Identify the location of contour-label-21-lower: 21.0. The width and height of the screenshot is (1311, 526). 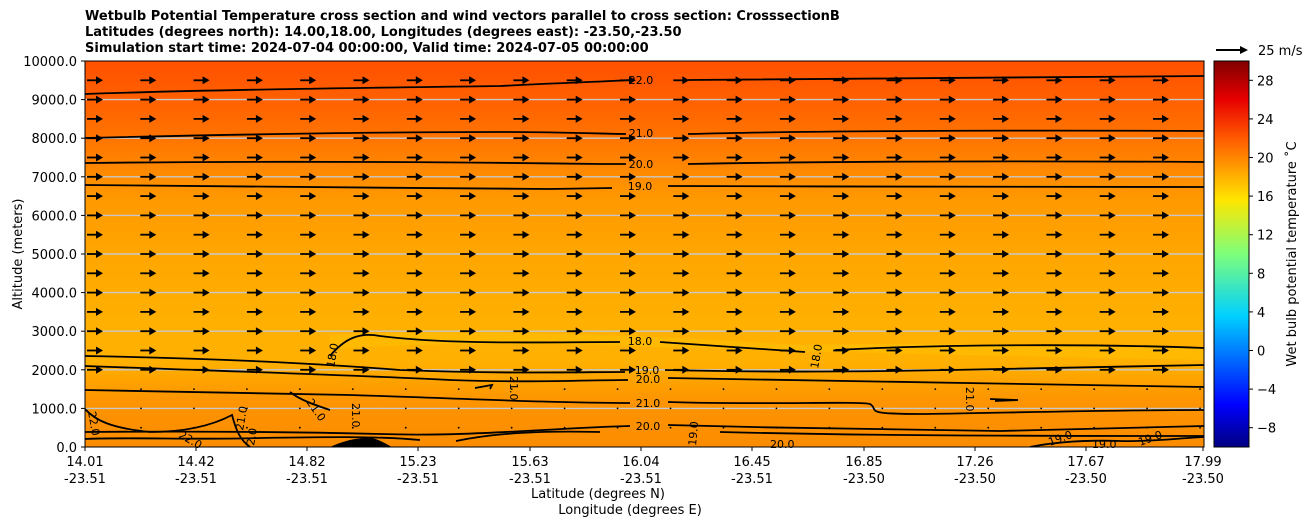
(648, 403).